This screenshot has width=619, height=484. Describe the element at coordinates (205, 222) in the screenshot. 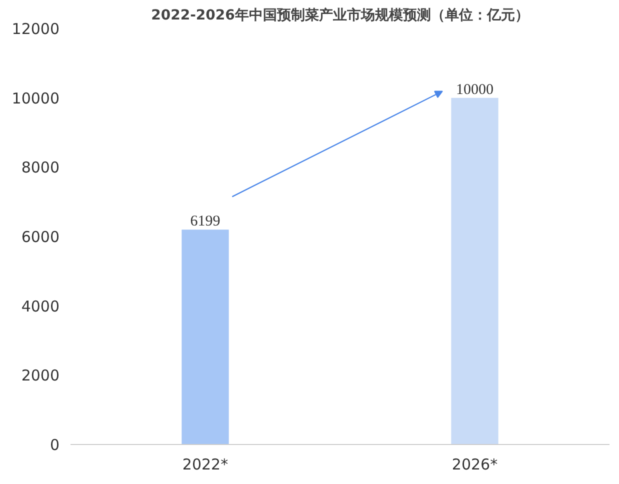

I see `data-label: 6199` at that location.